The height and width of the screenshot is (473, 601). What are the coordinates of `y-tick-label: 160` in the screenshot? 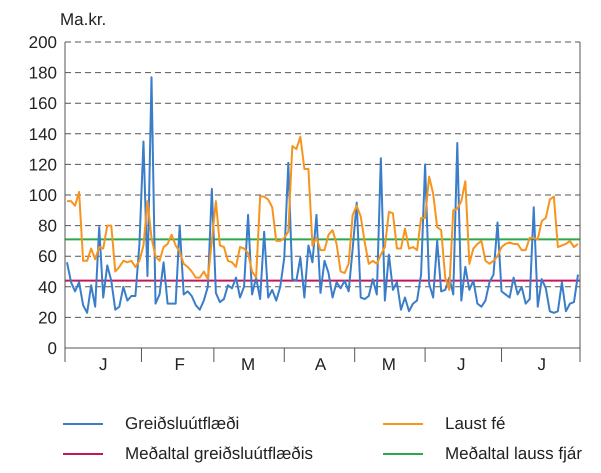 It's located at (42, 104).